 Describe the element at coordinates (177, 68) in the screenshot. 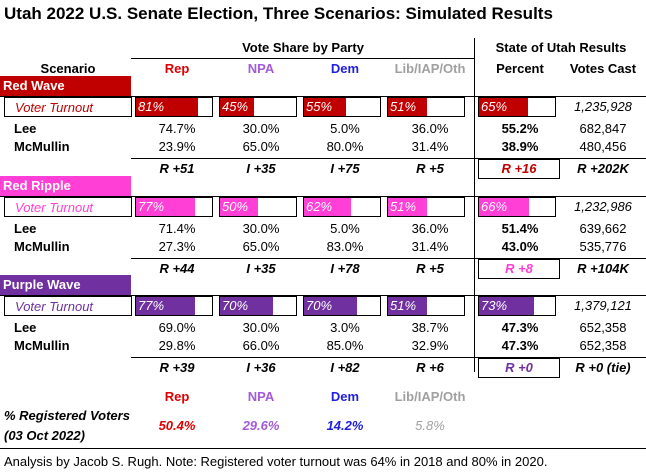

I see `rep-header: Rep` at that location.